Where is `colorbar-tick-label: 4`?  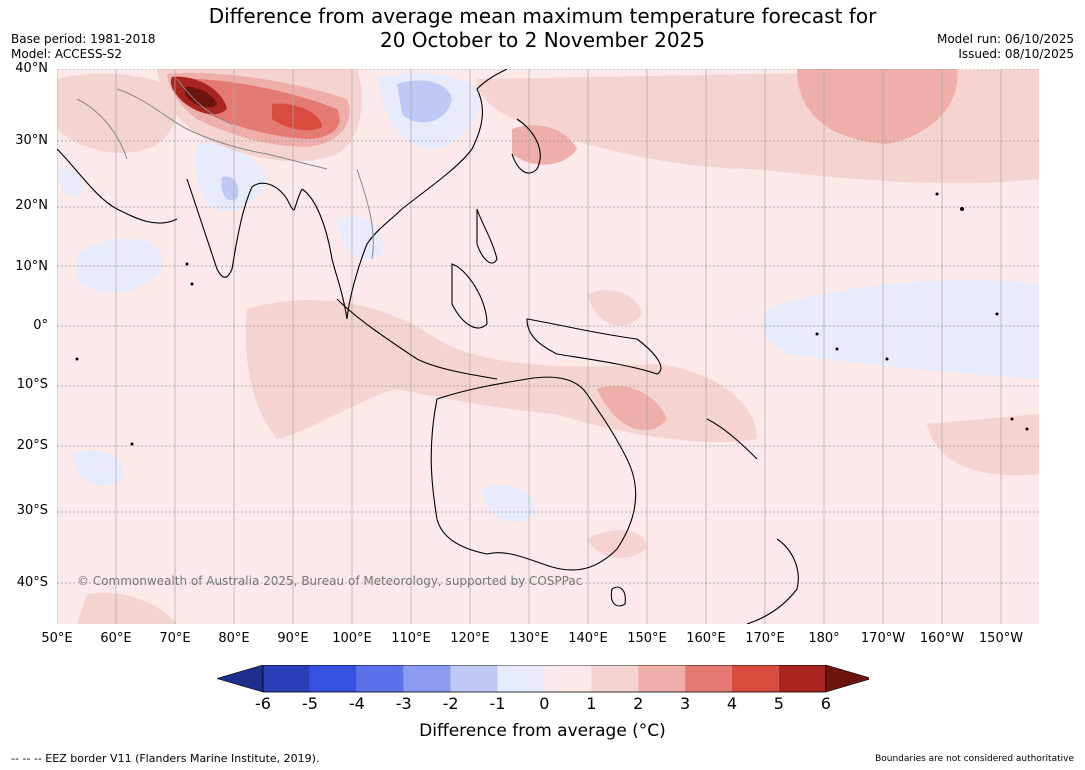 colorbar-tick-label: 4 is located at coordinates (732, 703).